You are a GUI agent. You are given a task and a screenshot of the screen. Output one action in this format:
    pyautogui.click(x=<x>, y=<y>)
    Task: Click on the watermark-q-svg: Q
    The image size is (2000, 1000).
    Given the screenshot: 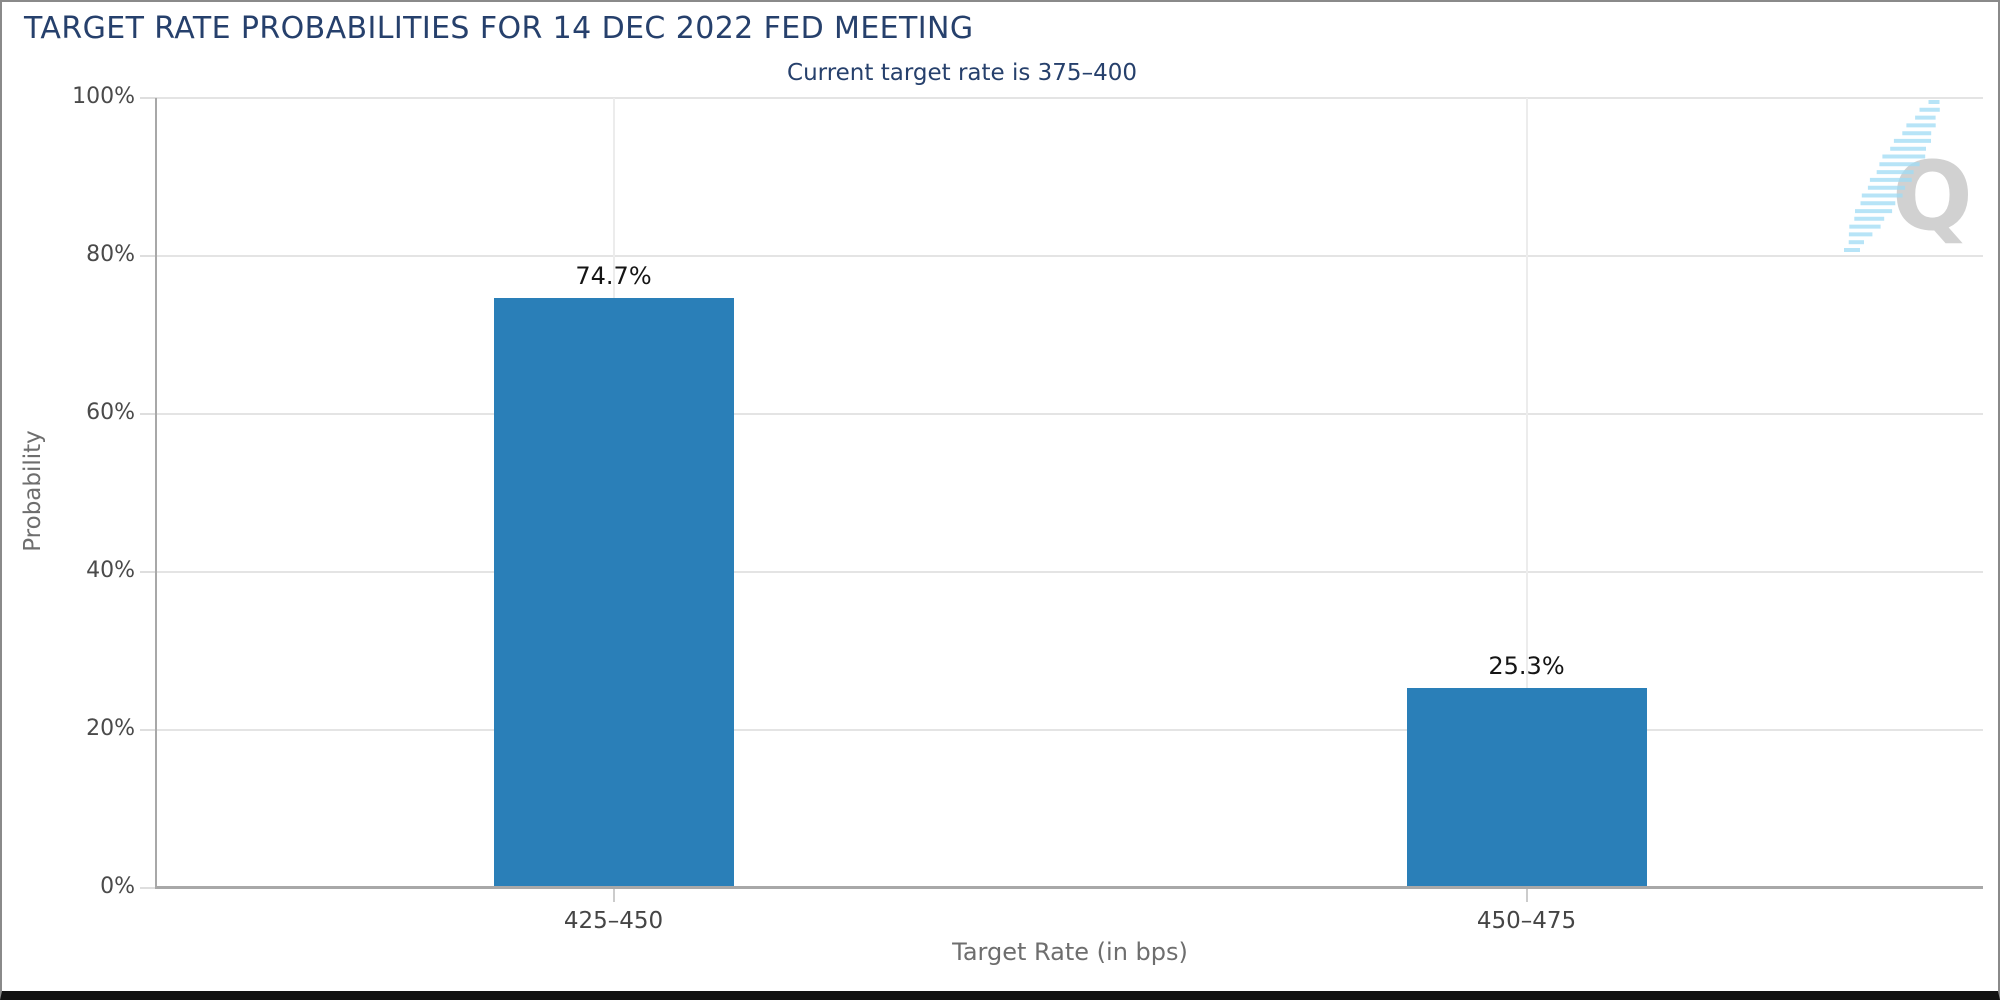 What is the action you would take?
    pyautogui.click(x=1908, y=176)
    